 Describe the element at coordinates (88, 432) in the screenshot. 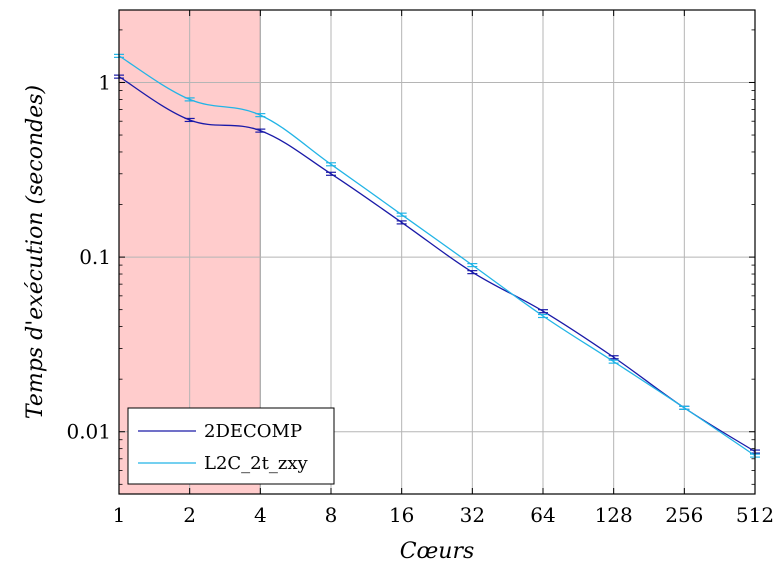

I see `y-tick-label: 0.01` at that location.